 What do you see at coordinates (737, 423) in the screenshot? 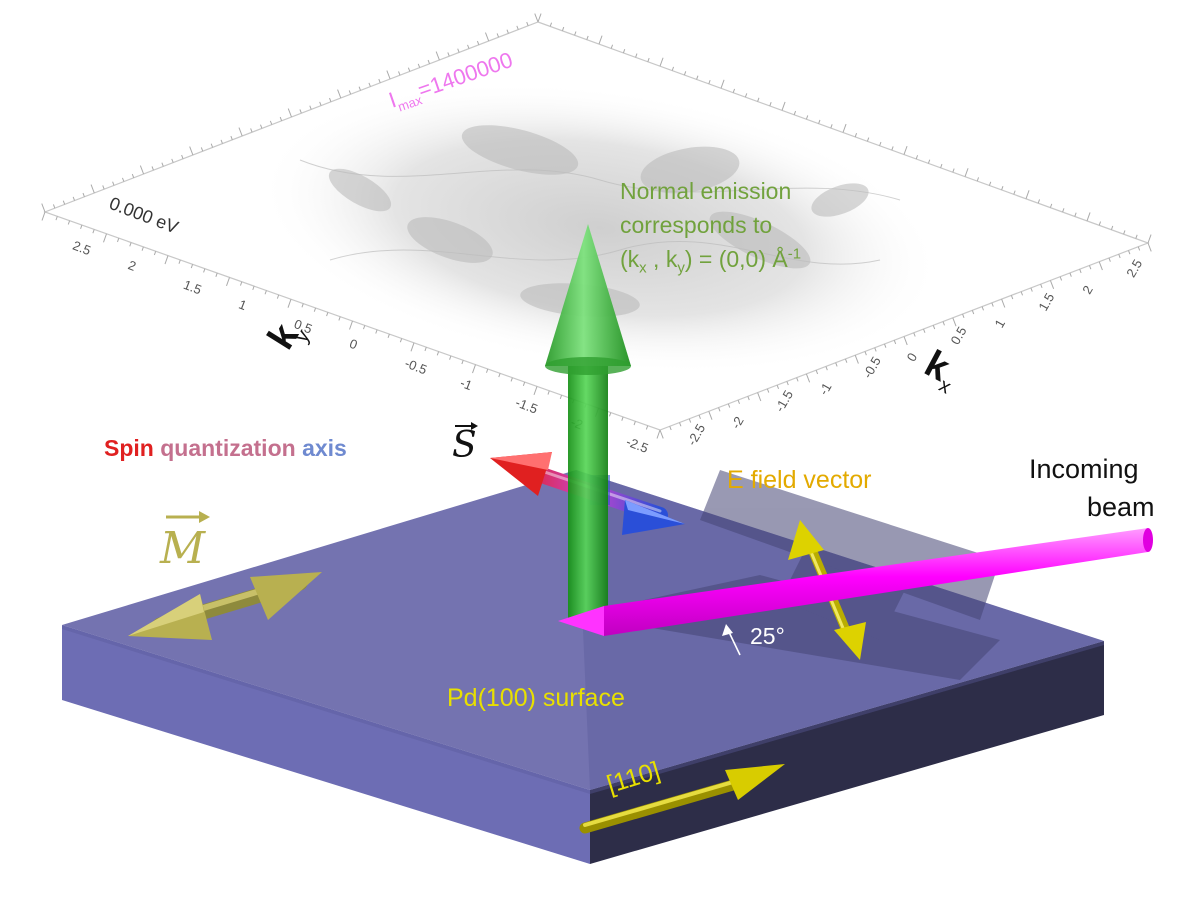
I see `tick-label: -2` at bounding box center [737, 423].